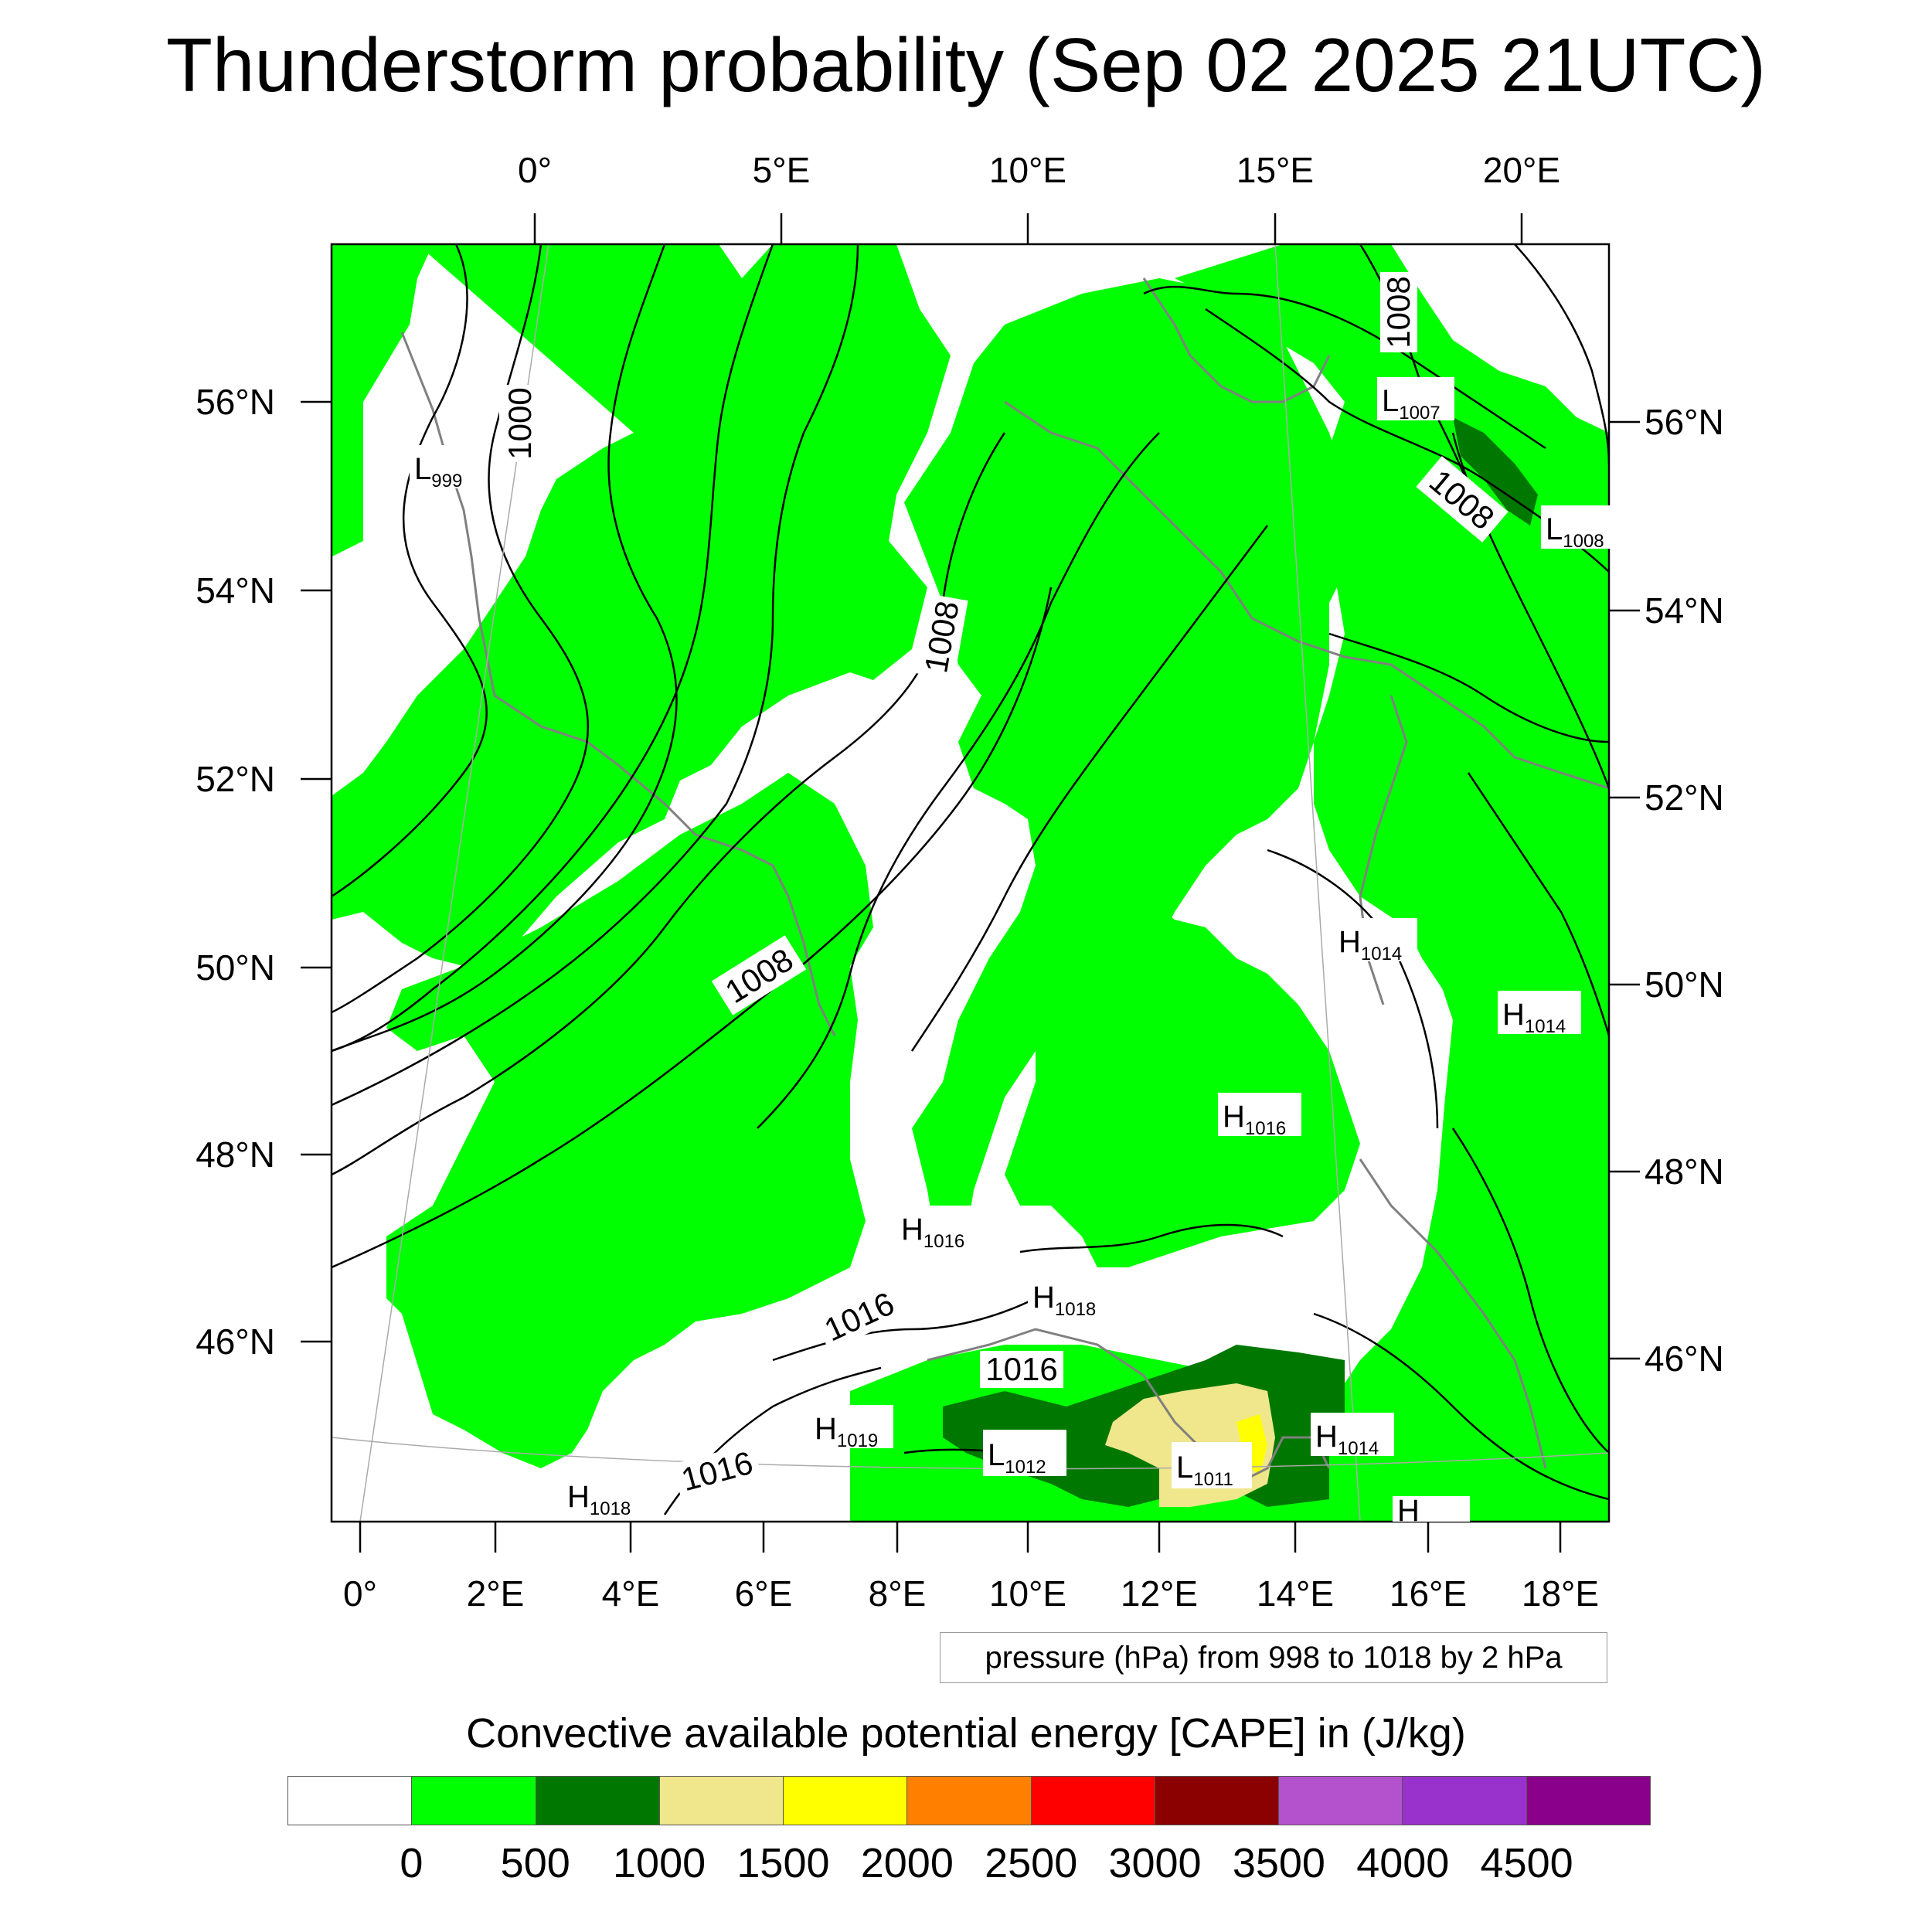  I want to click on tick-label-left: 54°N, so click(236, 590).